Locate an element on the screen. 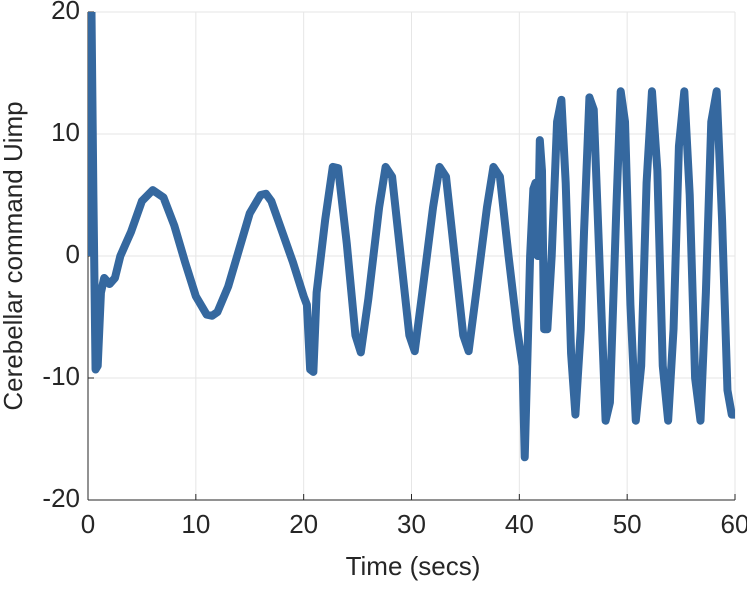 The image size is (747, 591). y-tick-label: 20 is located at coordinates (65, 12).